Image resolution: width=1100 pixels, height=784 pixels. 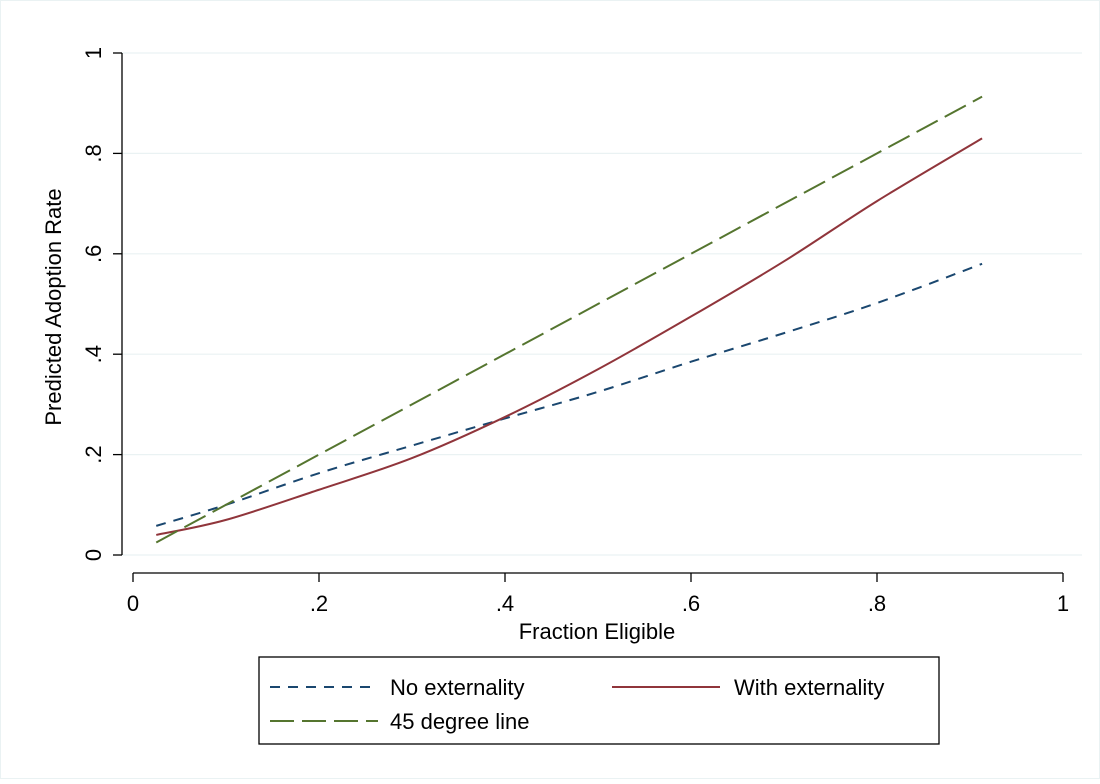 I want to click on y-tick-label-1: .2, so click(x=93, y=454).